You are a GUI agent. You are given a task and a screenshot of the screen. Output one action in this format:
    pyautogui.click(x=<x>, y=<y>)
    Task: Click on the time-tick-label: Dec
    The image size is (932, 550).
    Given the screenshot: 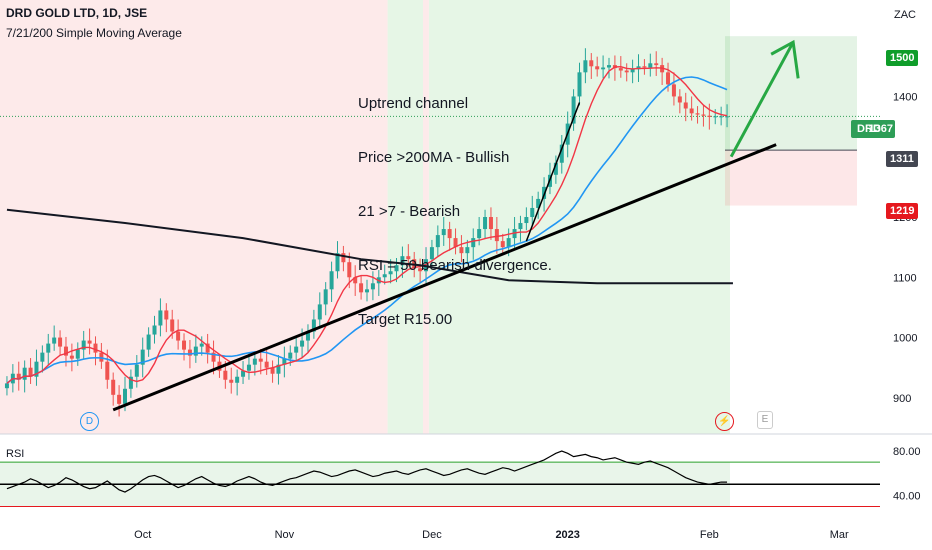 What is the action you would take?
    pyautogui.click(x=432, y=535)
    